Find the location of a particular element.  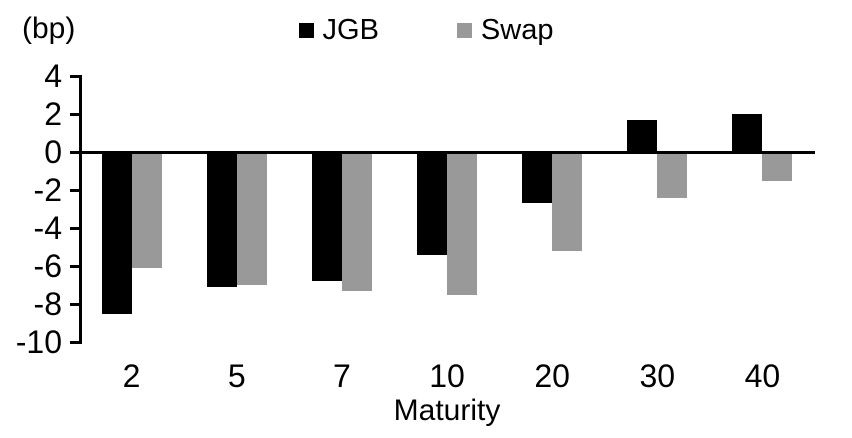

swap-swatch-icon is located at coordinates (464, 30).